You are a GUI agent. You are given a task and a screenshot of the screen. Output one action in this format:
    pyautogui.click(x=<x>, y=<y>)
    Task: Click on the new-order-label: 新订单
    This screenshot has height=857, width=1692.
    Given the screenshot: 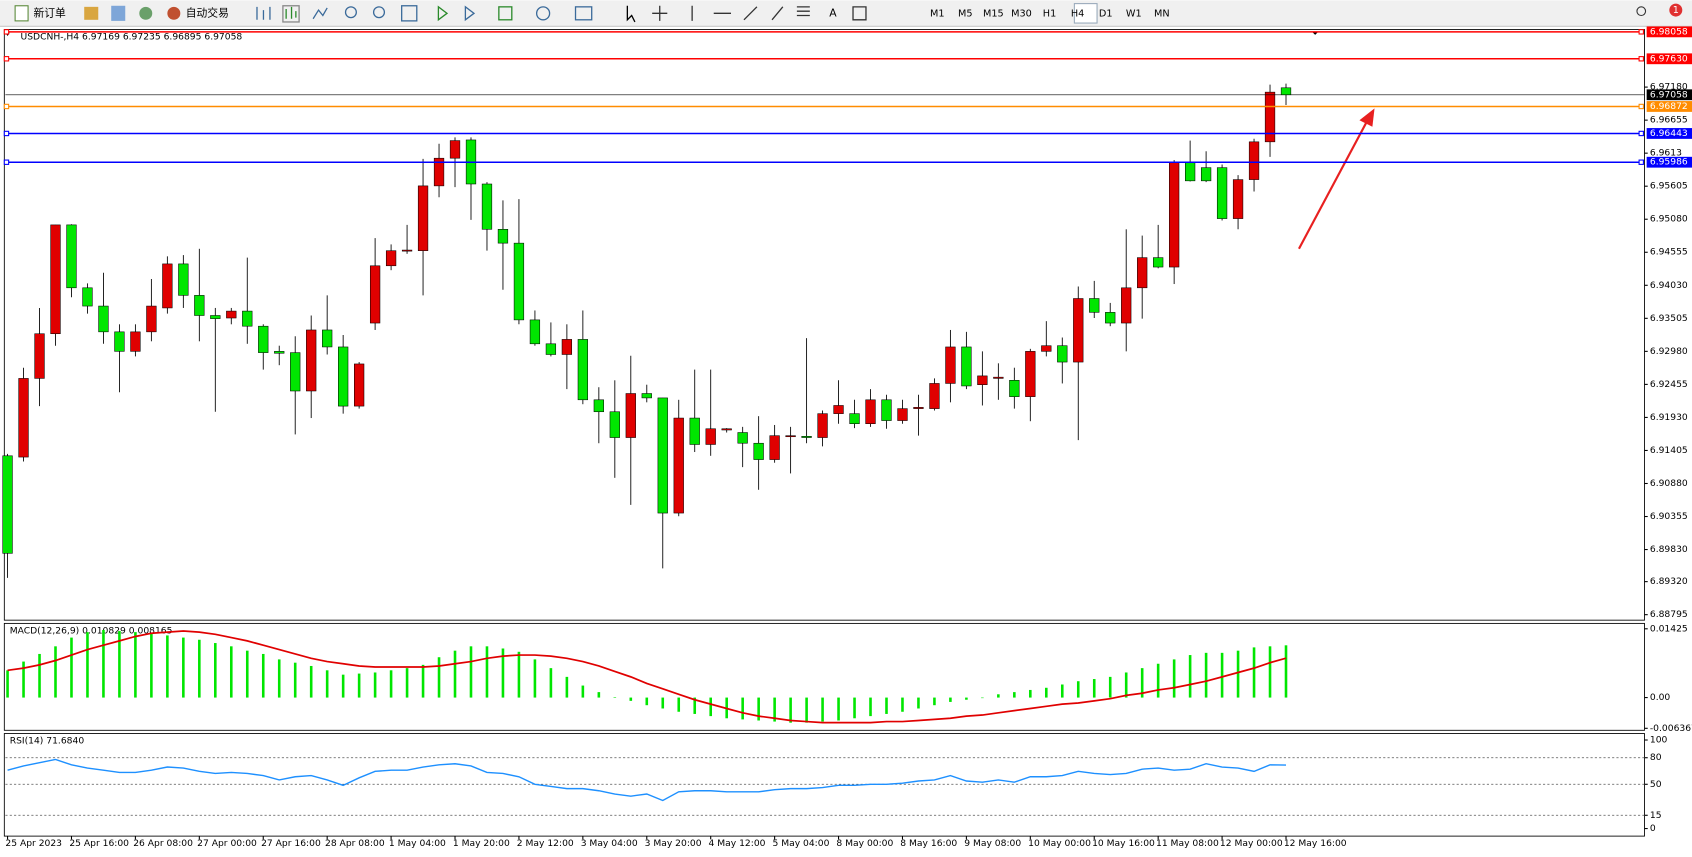 What is the action you would take?
    pyautogui.click(x=49, y=12)
    